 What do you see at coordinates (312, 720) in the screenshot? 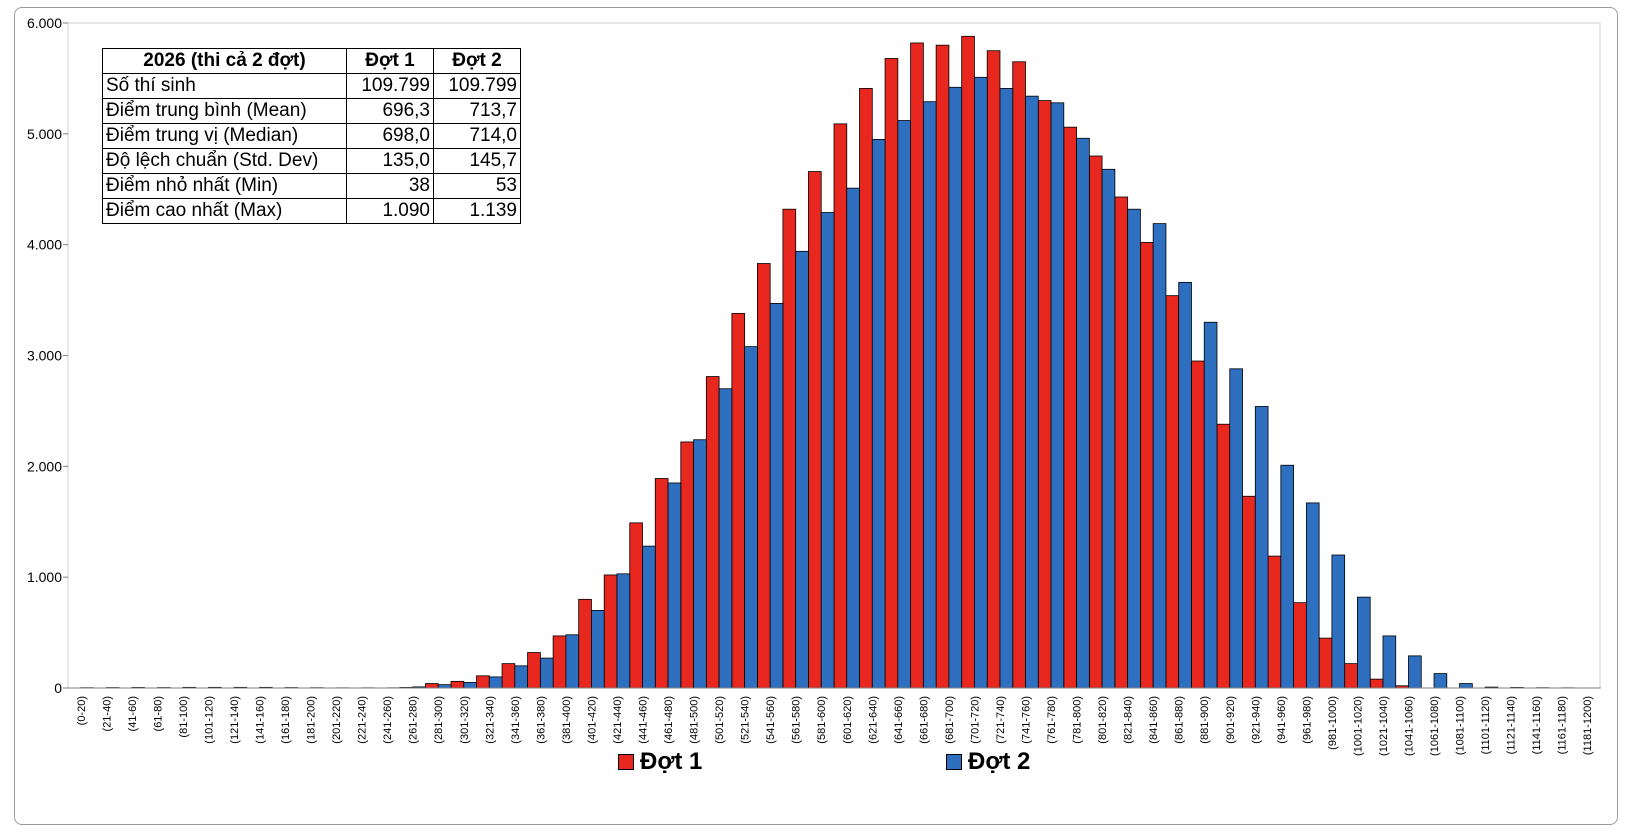
I see `x-tick-label: (181-200)` at bounding box center [312, 720].